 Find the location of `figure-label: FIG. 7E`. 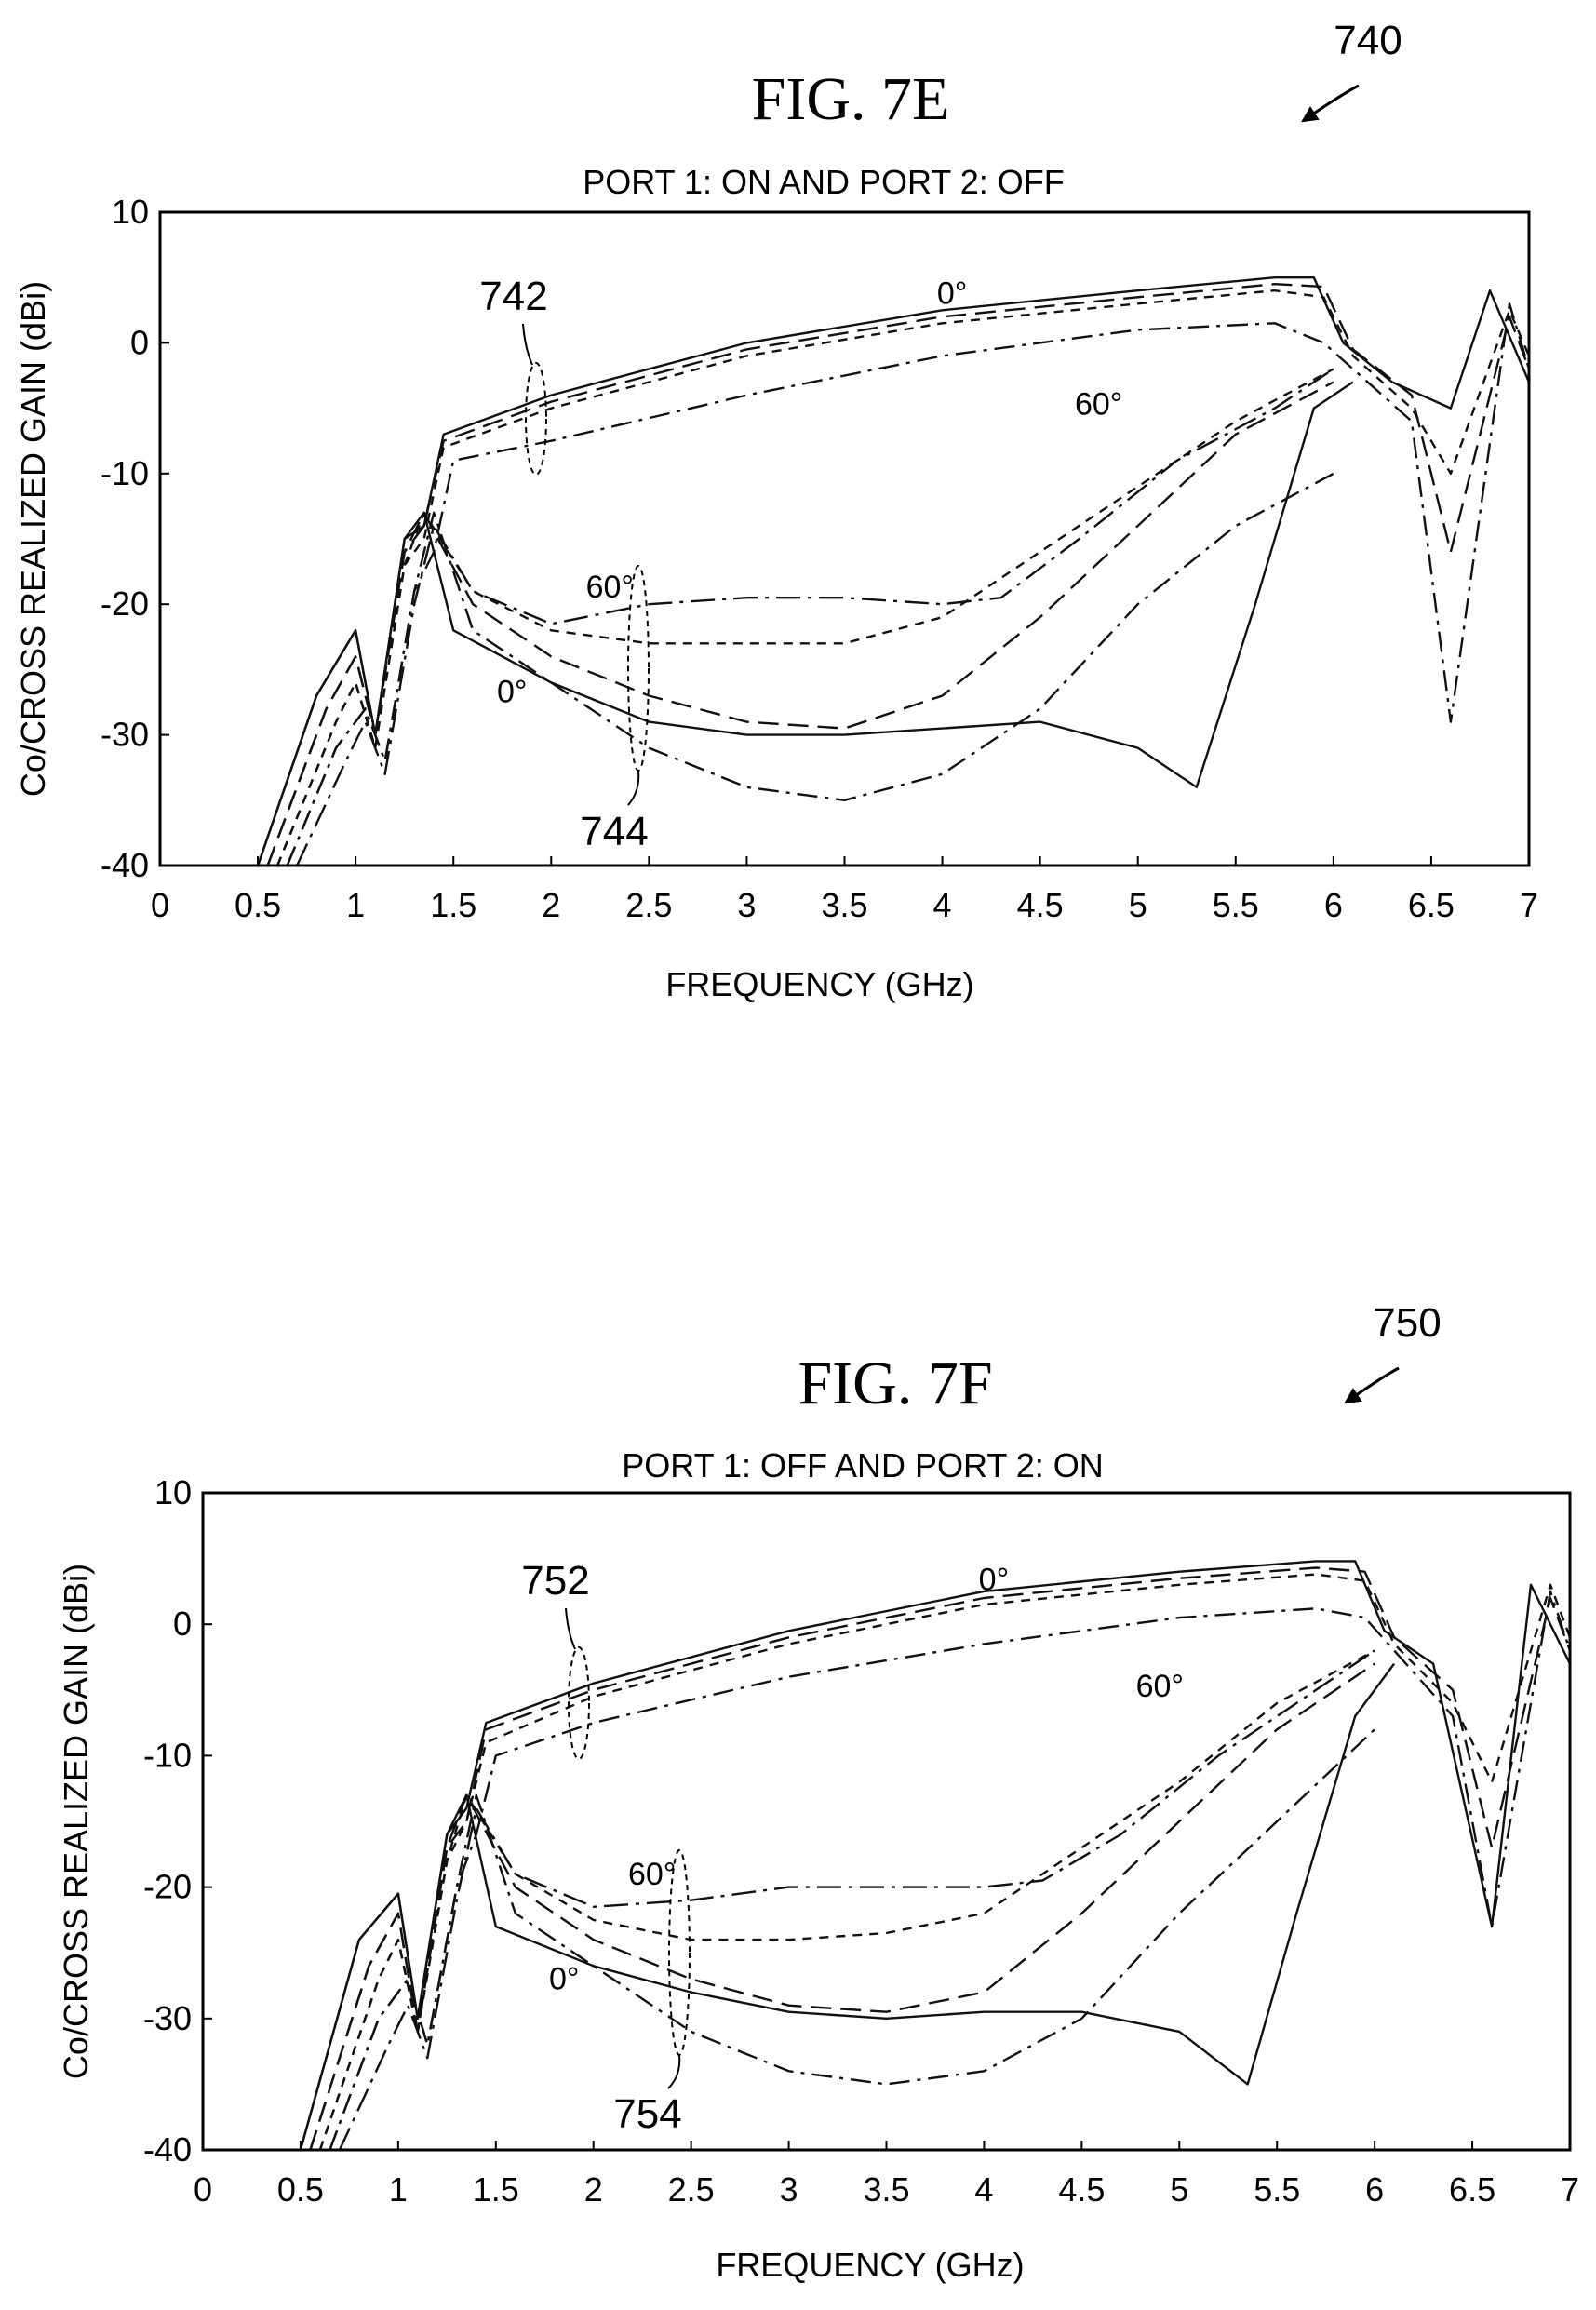

figure-label: FIG. 7E is located at coordinates (851, 99).